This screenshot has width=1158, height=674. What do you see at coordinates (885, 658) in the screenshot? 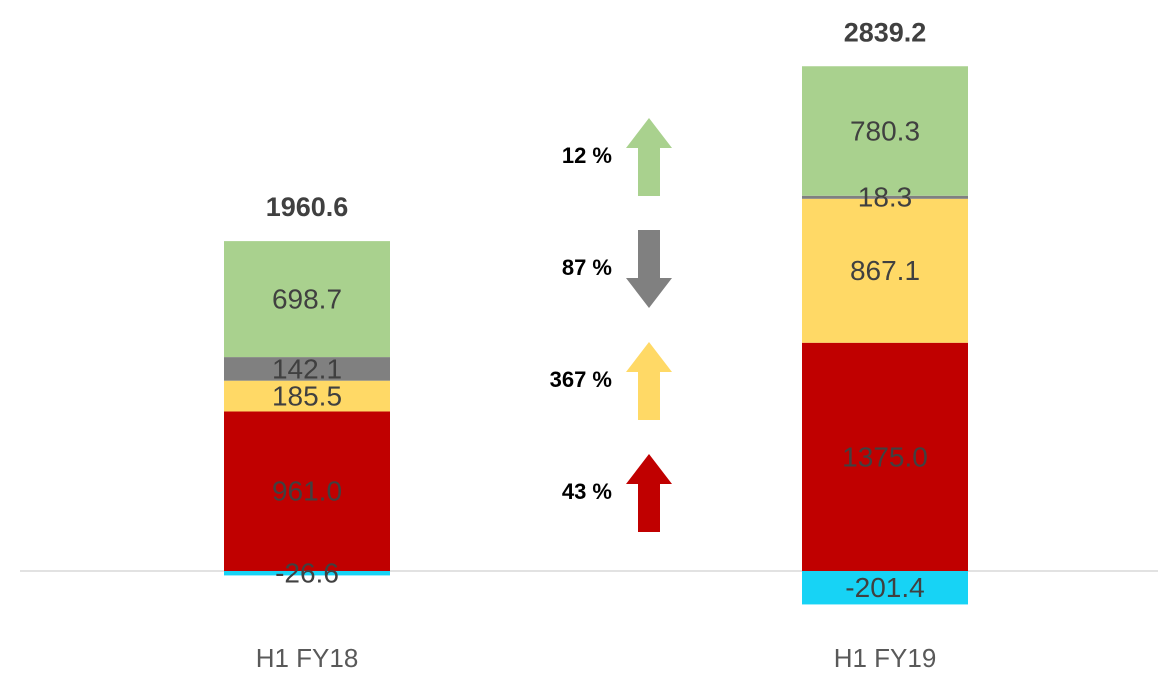
I see `x-tick-label: H1 FY19` at bounding box center [885, 658].